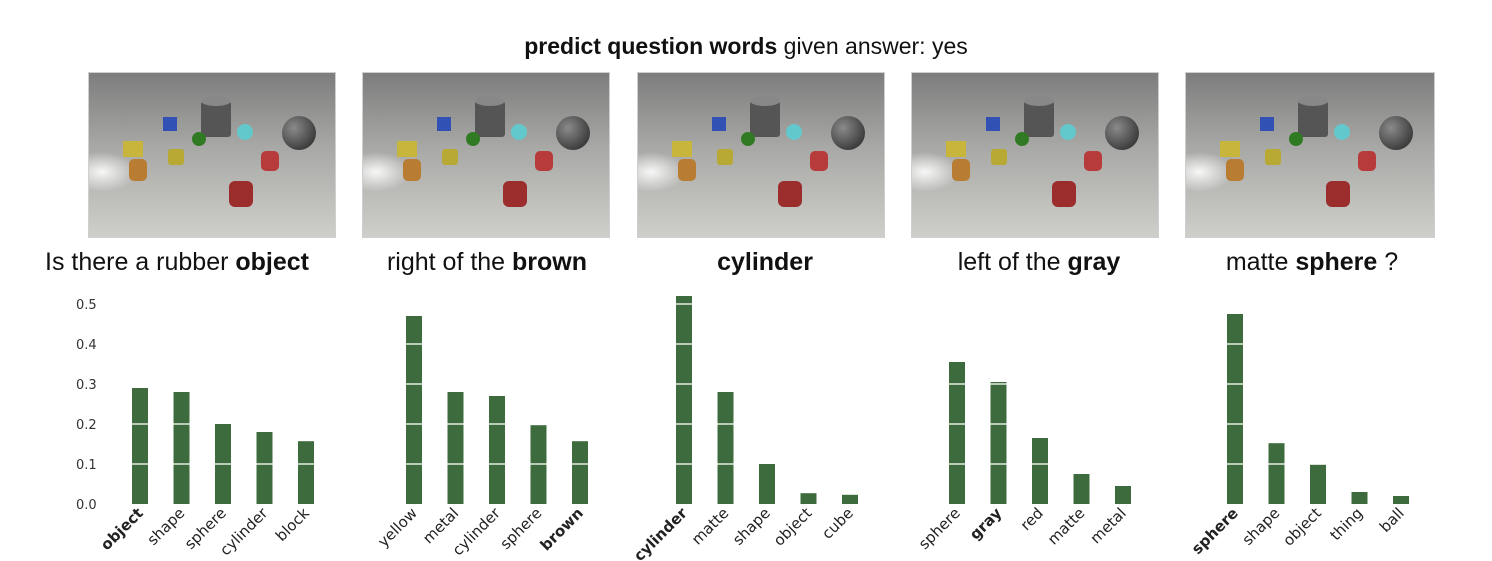  What do you see at coordinates (850, 499) in the screenshot?
I see `bar-cube` at bounding box center [850, 499].